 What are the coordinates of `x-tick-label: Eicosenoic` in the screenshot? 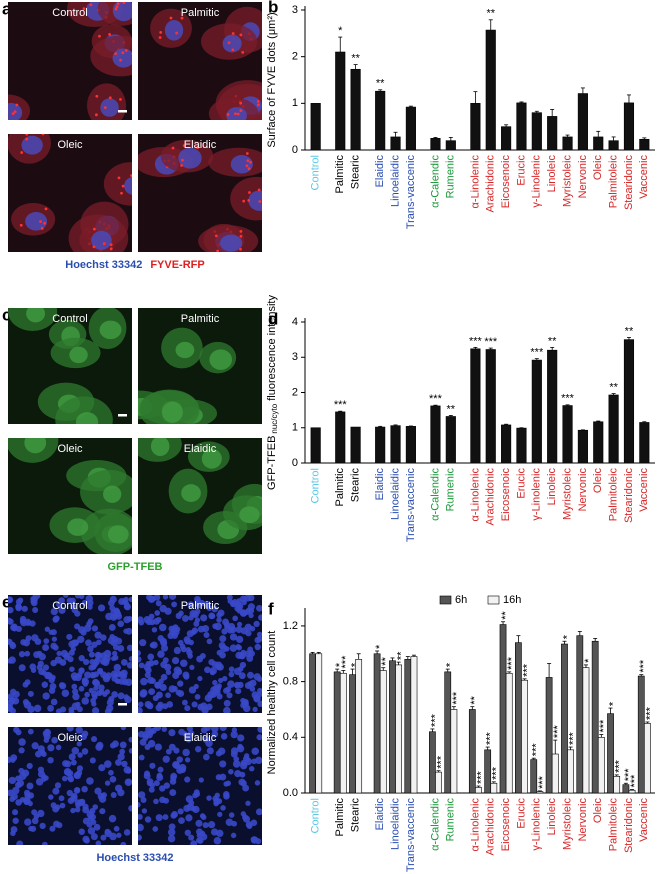 It's located at (506, 825).